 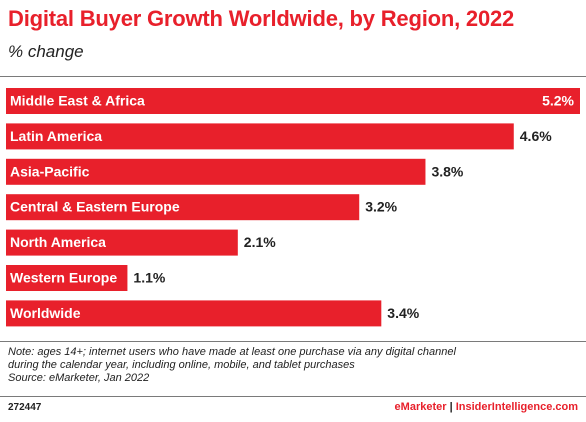 I want to click on value-label-western-europe: 1.1%, so click(x=149, y=278).